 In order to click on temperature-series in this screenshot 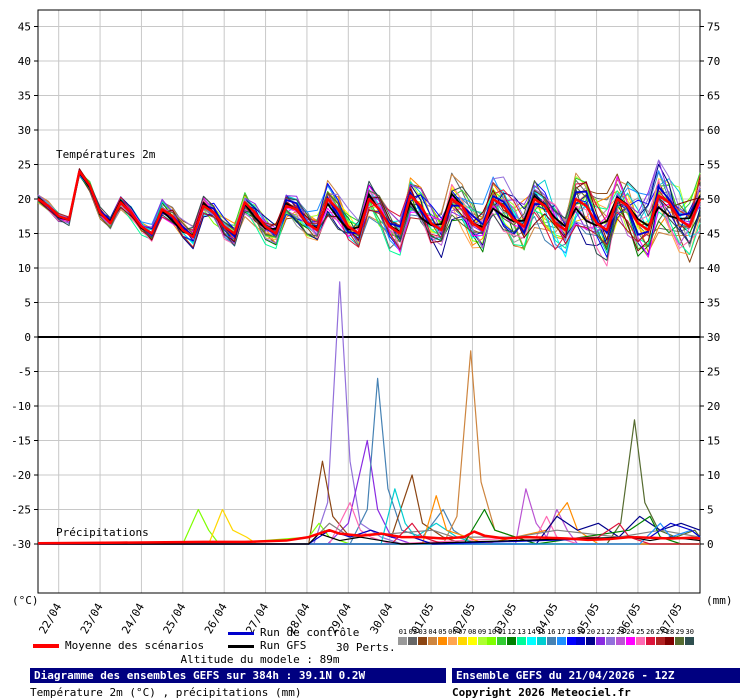, I will do `click(369, 213)`.